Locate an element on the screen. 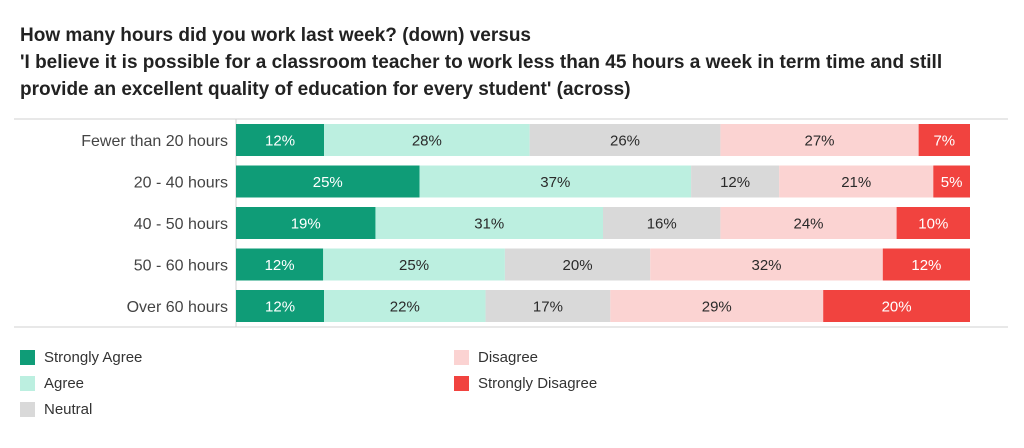 Image resolution: width=1024 pixels, height=448 pixels. data-label-disagree-50-60-hours: 32% is located at coordinates (766, 265).